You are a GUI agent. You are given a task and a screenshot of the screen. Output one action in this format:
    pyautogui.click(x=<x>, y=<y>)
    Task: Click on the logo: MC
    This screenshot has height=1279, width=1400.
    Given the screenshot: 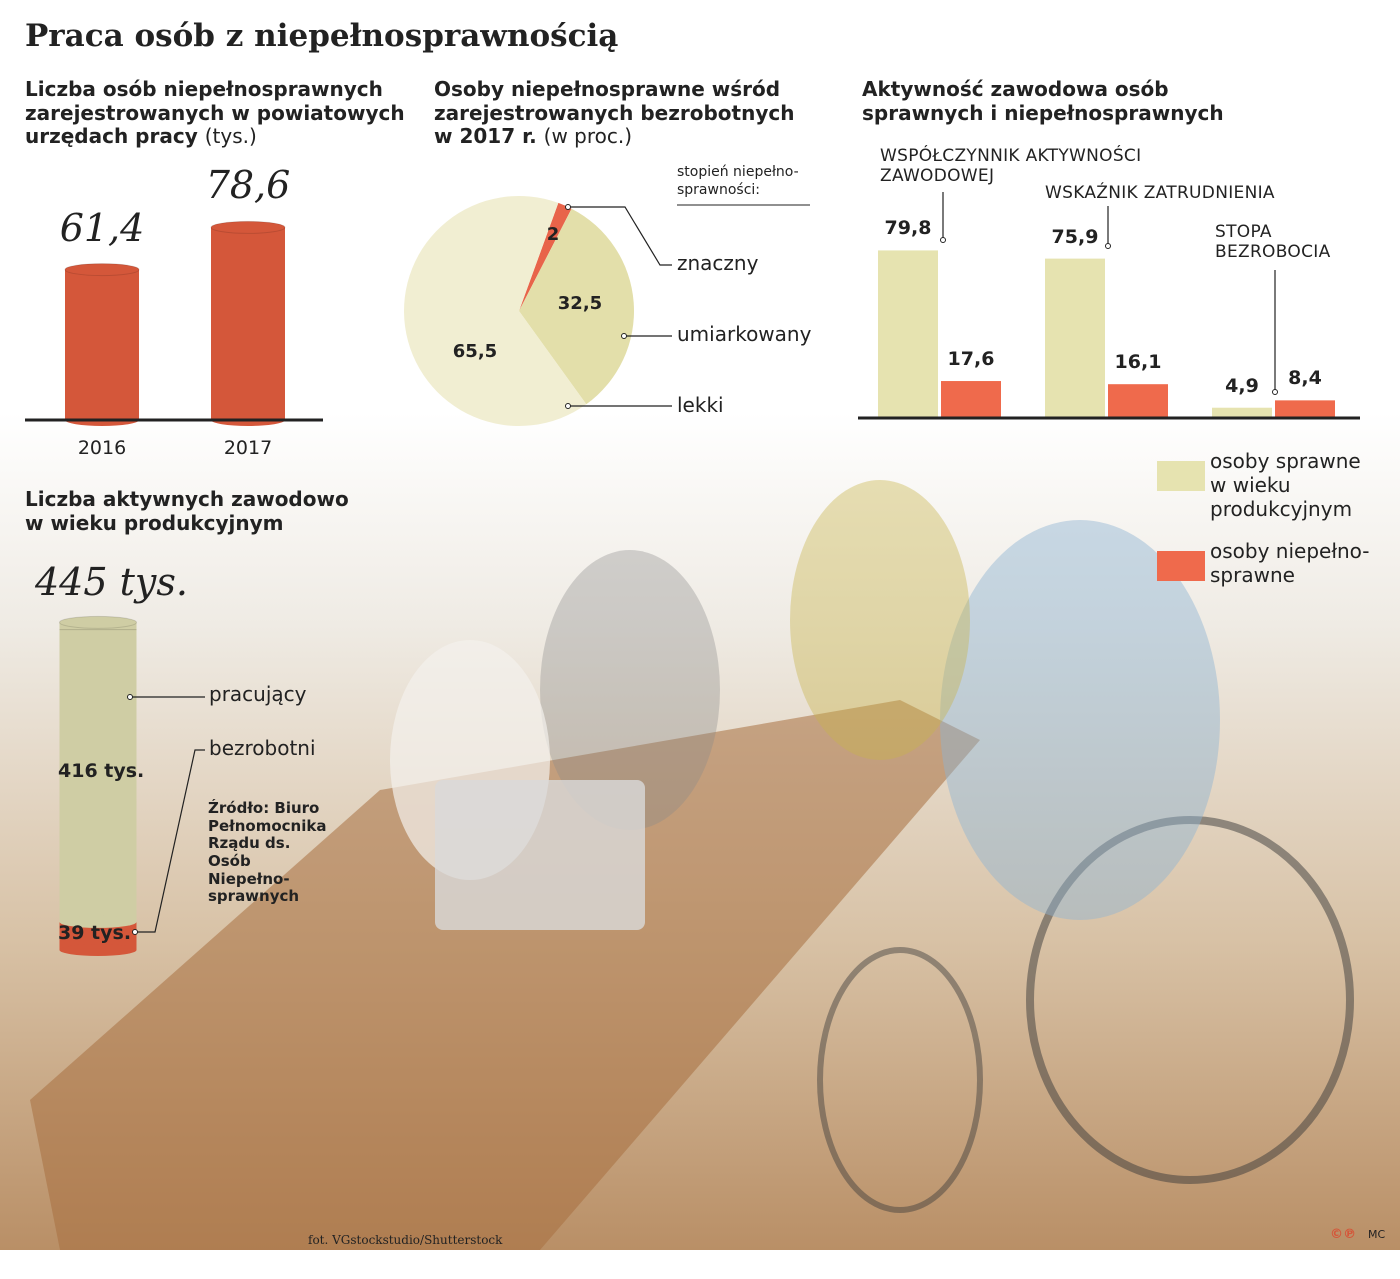 What is the action you would take?
    pyautogui.click(x=1377, y=1234)
    